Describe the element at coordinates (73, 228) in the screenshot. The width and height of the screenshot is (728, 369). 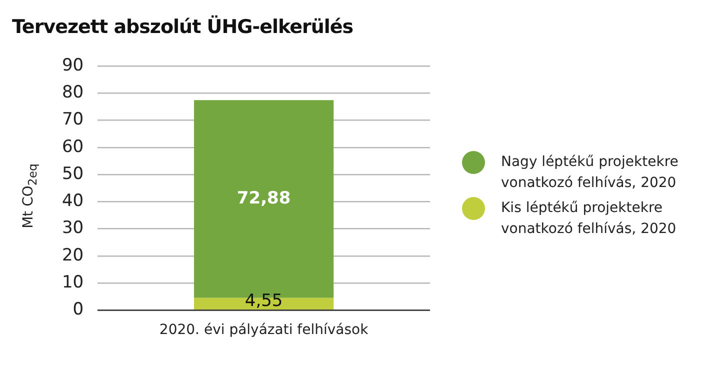
I see `y-tick-label: 30` at that location.